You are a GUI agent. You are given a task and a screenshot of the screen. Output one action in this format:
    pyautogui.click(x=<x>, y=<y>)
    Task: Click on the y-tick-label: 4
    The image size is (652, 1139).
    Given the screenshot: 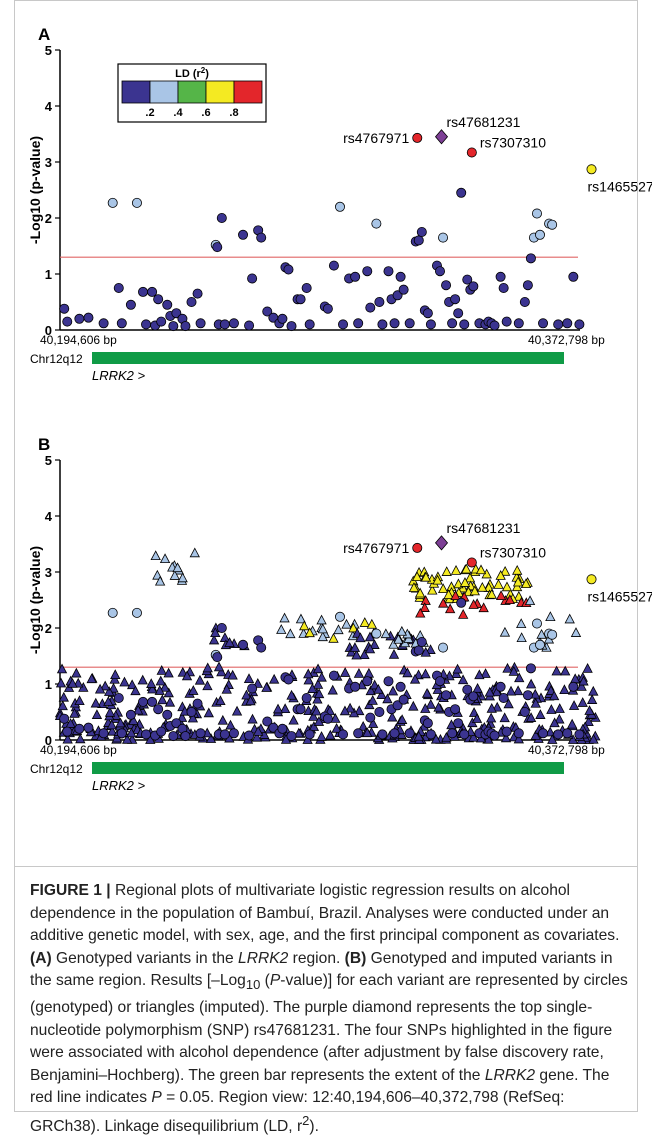 What is the action you would take?
    pyautogui.click(x=49, y=516)
    